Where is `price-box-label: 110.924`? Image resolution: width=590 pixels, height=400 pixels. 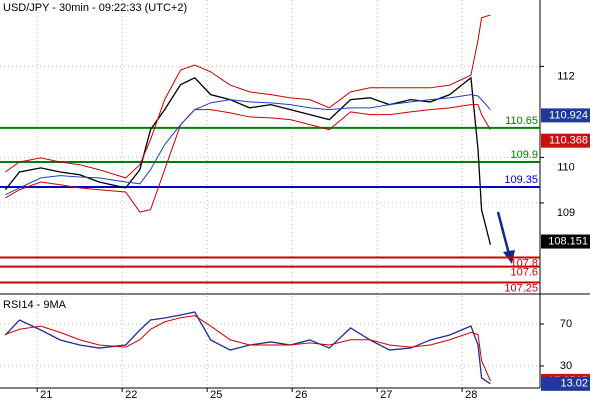 price-box-label: 110.924 is located at coordinates (568, 115).